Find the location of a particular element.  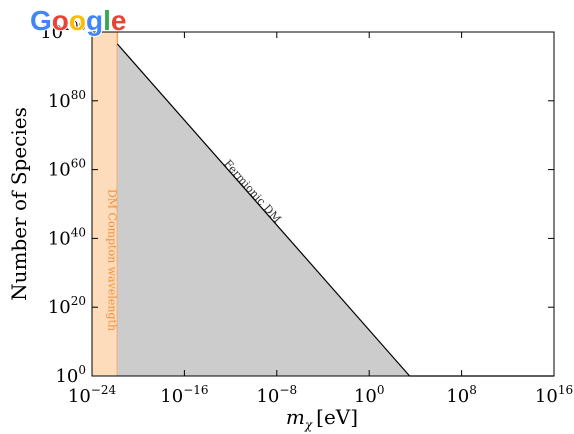

y-tick-label: 1020 is located at coordinates (67, 306).